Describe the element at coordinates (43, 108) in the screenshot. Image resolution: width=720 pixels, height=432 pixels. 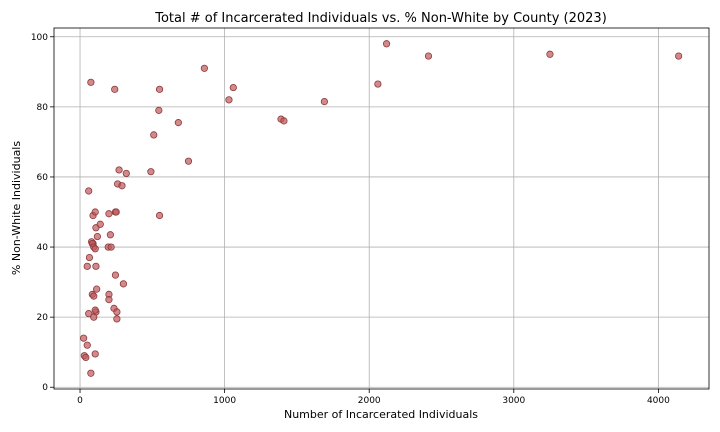
I see `y-tick-label: 80` at that location.